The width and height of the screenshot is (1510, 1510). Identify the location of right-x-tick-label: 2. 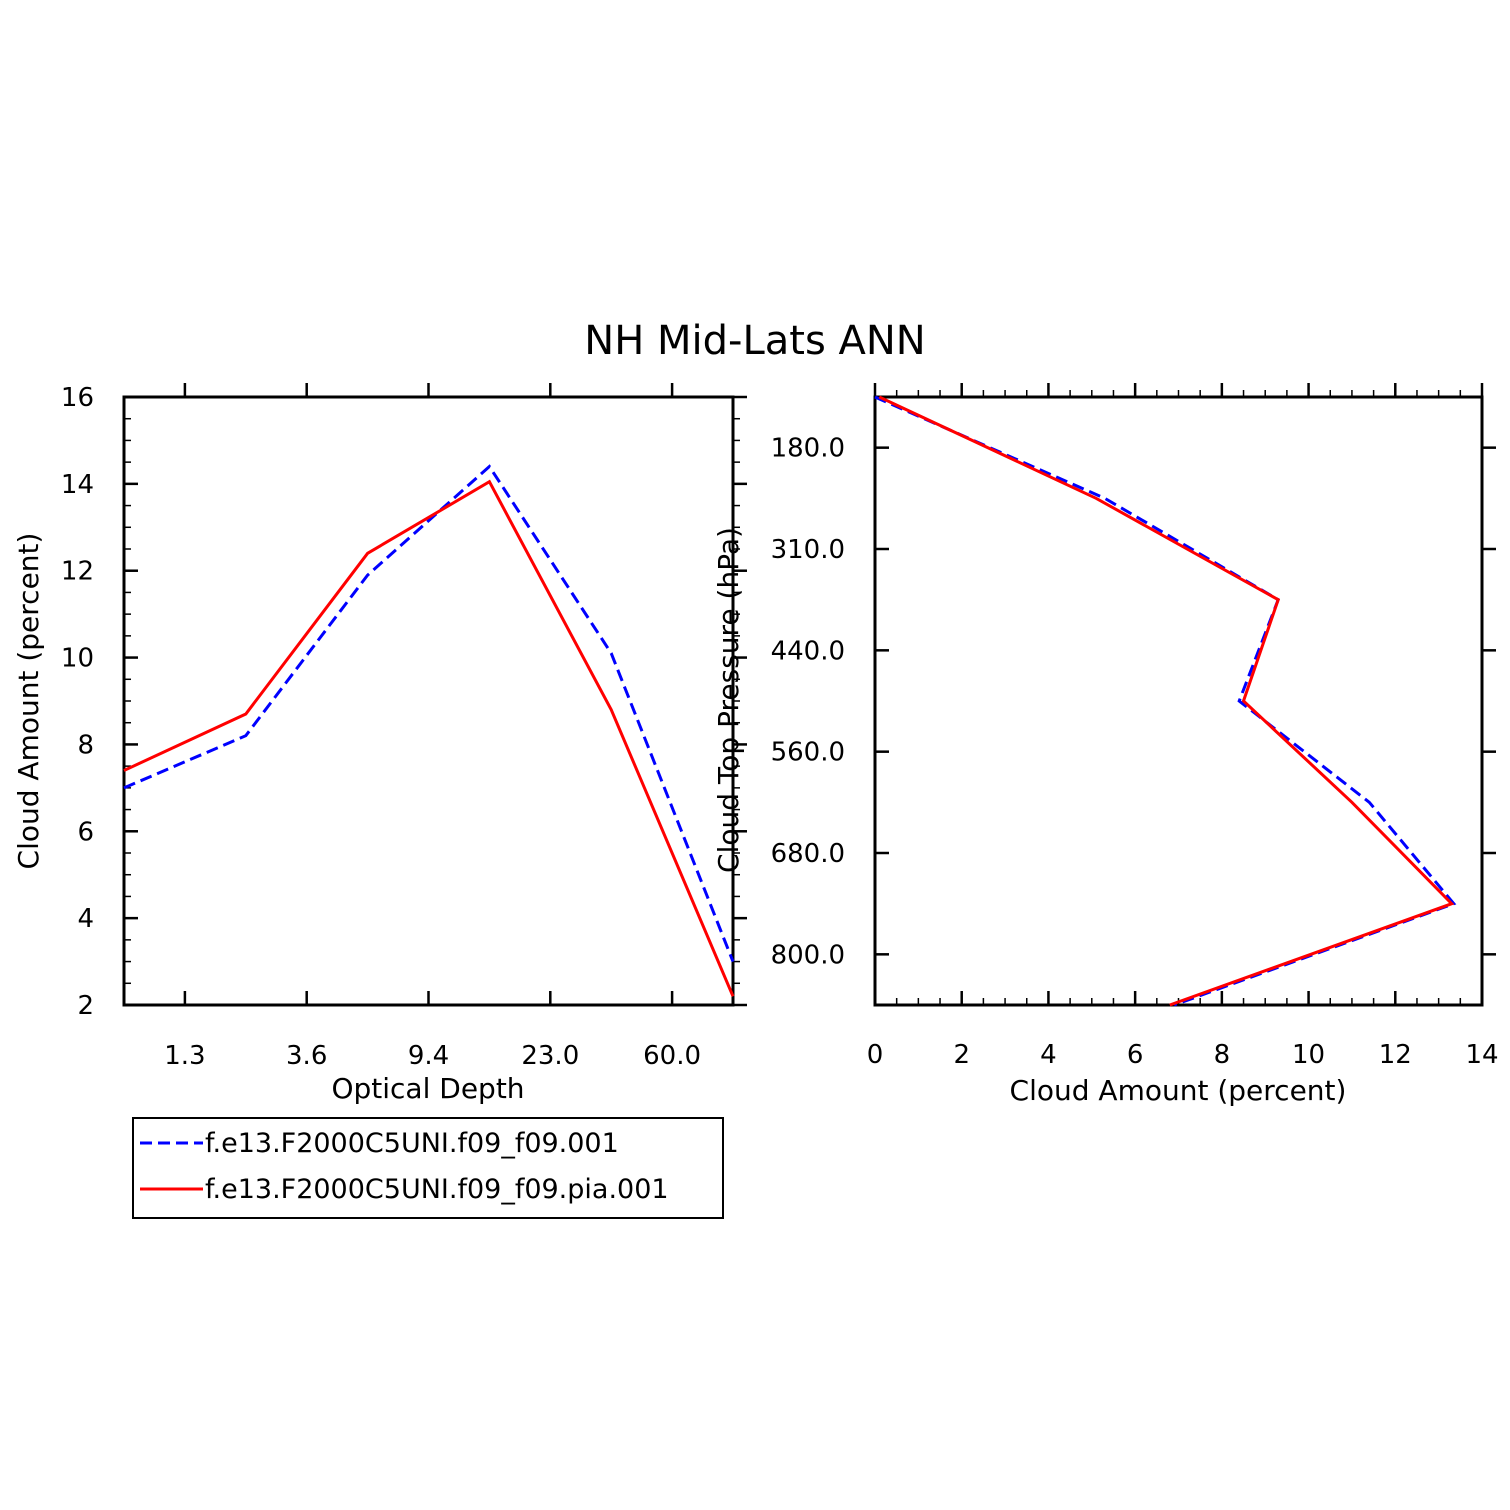
(961, 1055).